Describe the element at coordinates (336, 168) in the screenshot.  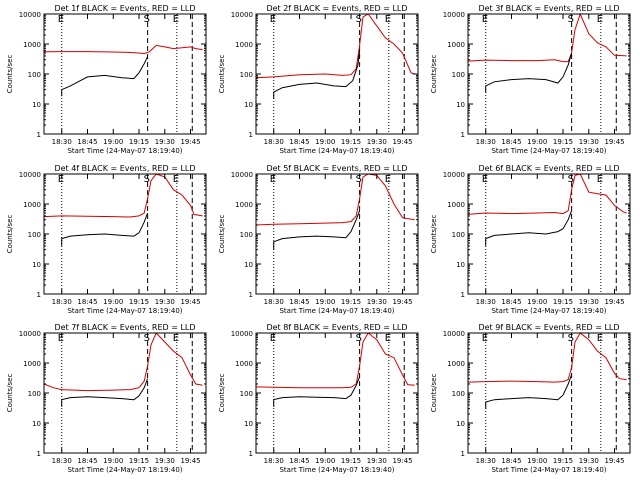
I see `panel-title: Det 5f BLACK = Events, RED = LLD` at that location.